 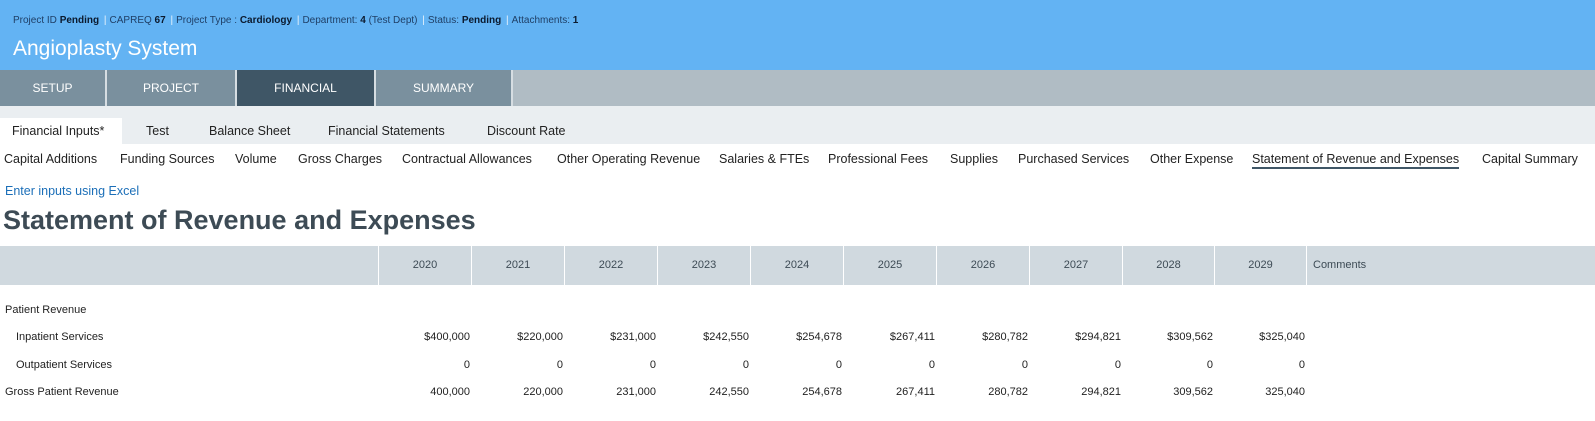 What do you see at coordinates (330, 20) in the screenshot?
I see `department-label: Department:` at bounding box center [330, 20].